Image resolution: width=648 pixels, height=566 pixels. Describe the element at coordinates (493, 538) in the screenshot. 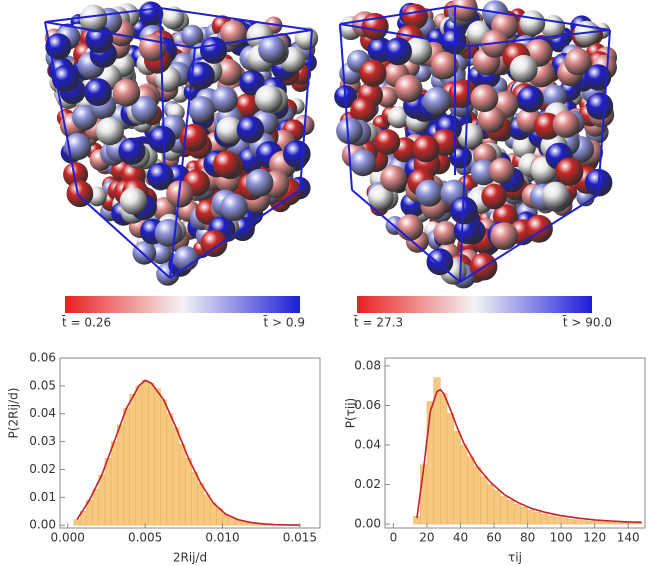

I see `x-tick-label: 60` at that location.